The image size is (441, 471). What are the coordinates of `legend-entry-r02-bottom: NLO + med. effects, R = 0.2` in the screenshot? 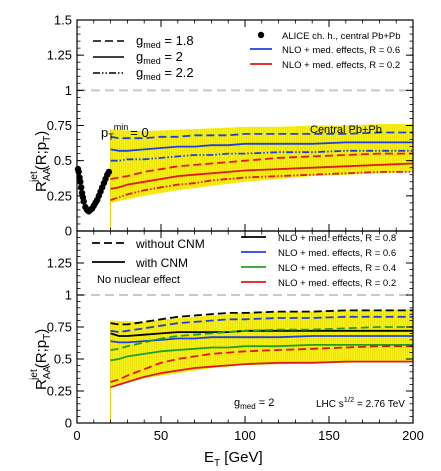 It's located at (318, 283).